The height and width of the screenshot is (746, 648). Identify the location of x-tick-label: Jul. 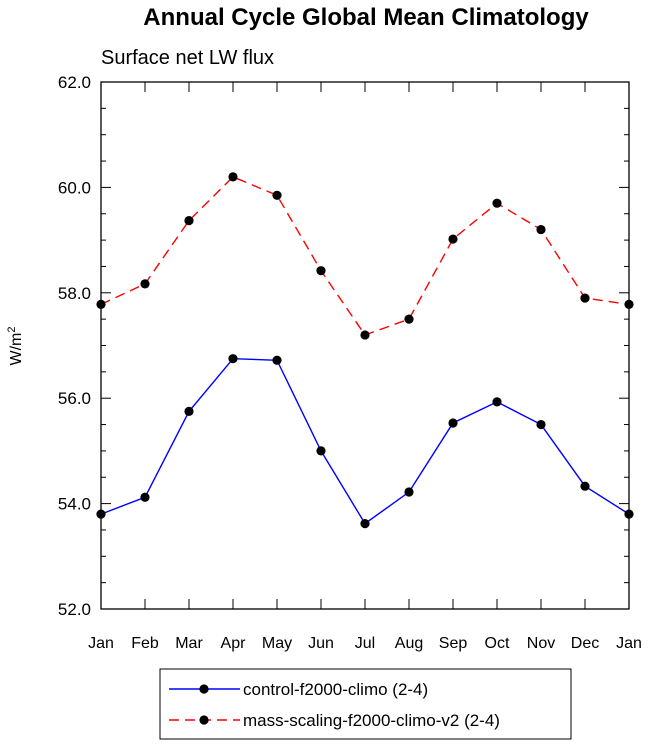
(365, 643).